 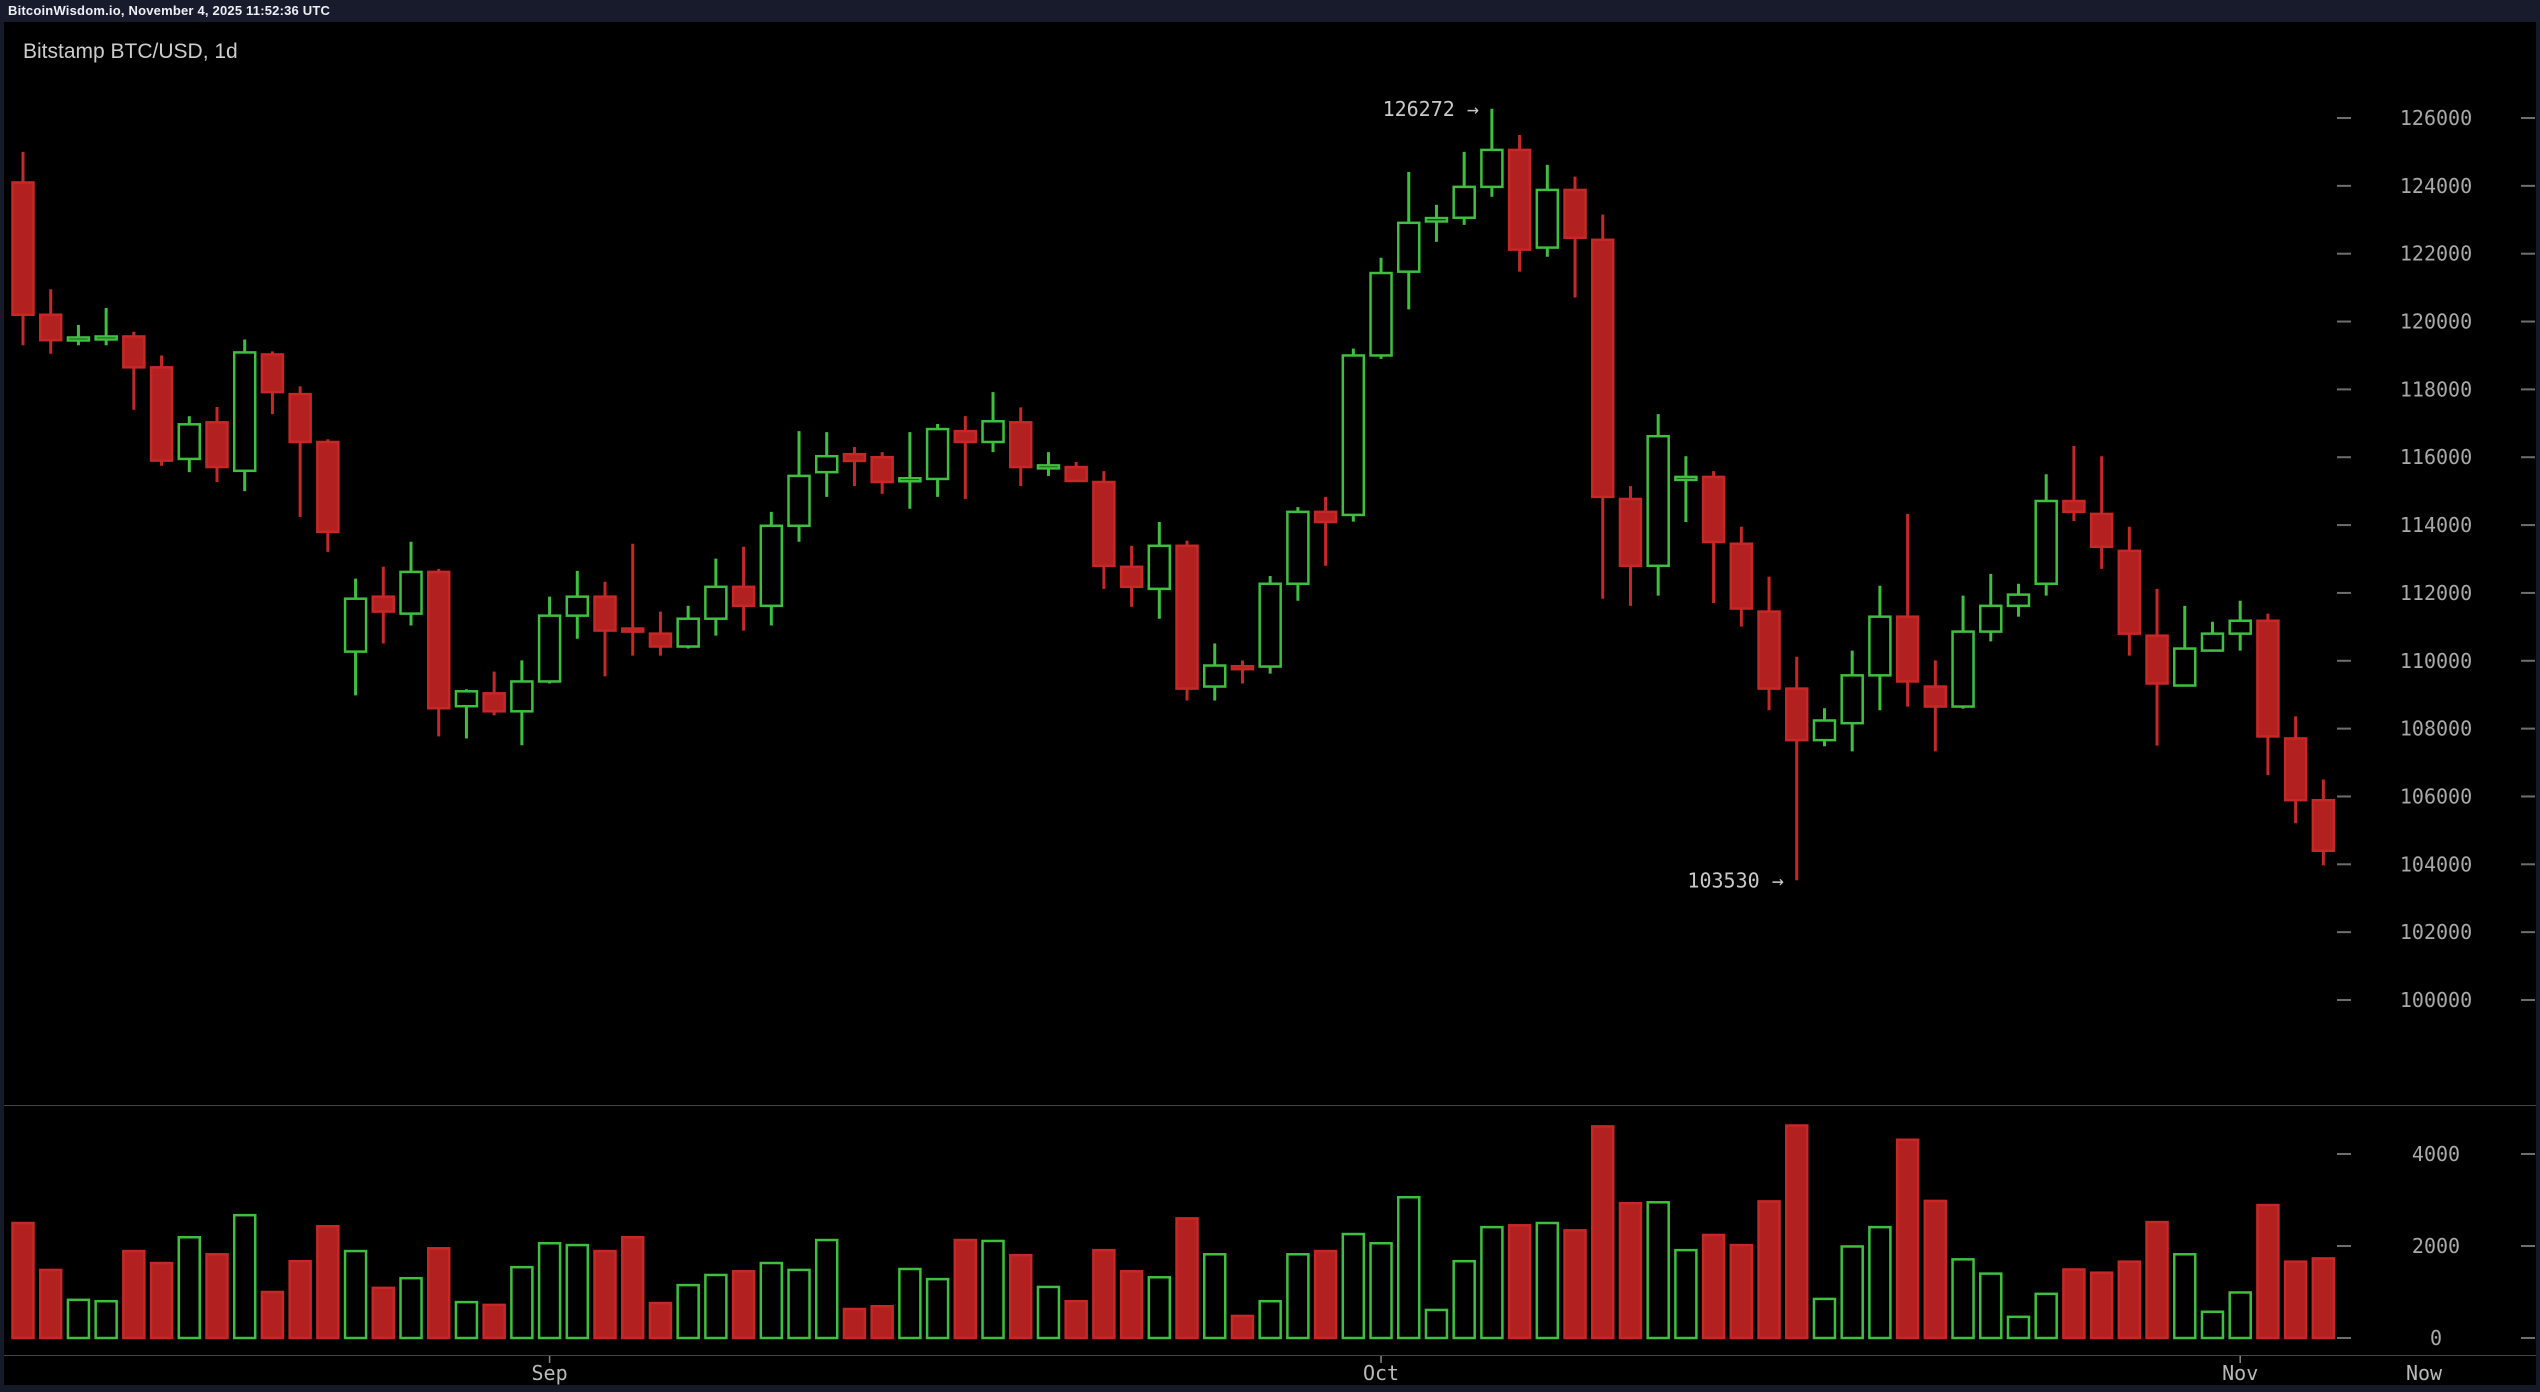 What do you see at coordinates (2240, 1373) in the screenshot?
I see `time-label-nov: Nov` at bounding box center [2240, 1373].